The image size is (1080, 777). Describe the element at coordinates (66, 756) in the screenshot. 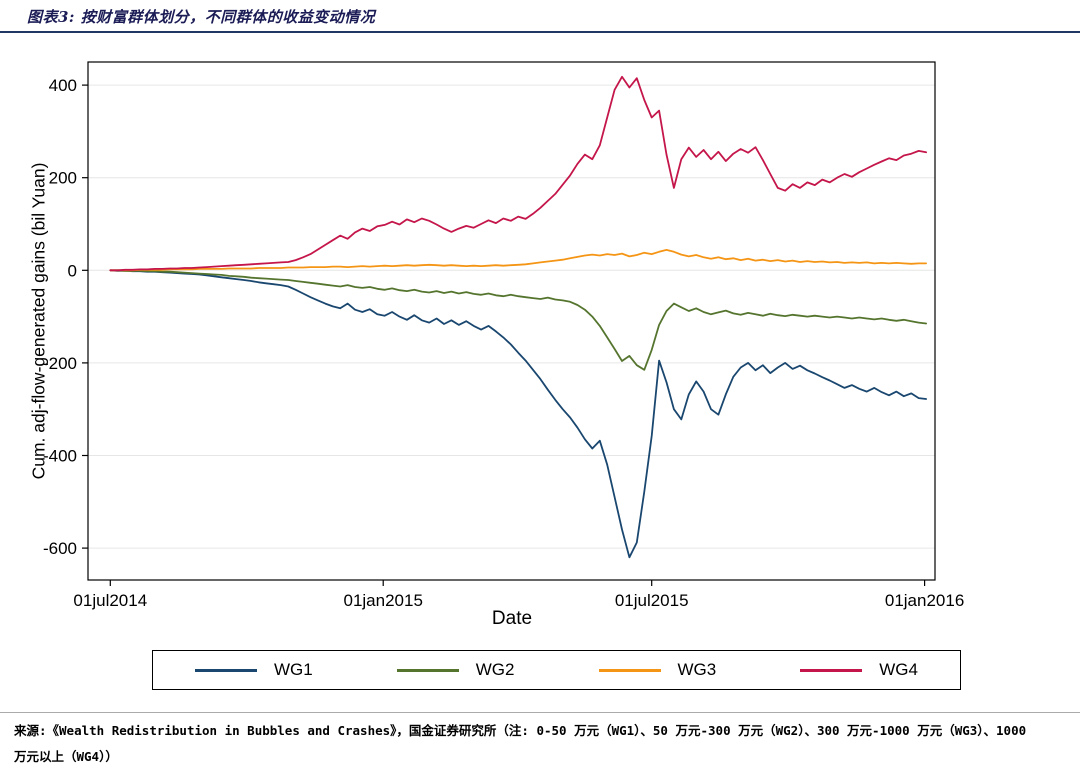

I see `source-note-line2: 万元以上（WG4））` at that location.